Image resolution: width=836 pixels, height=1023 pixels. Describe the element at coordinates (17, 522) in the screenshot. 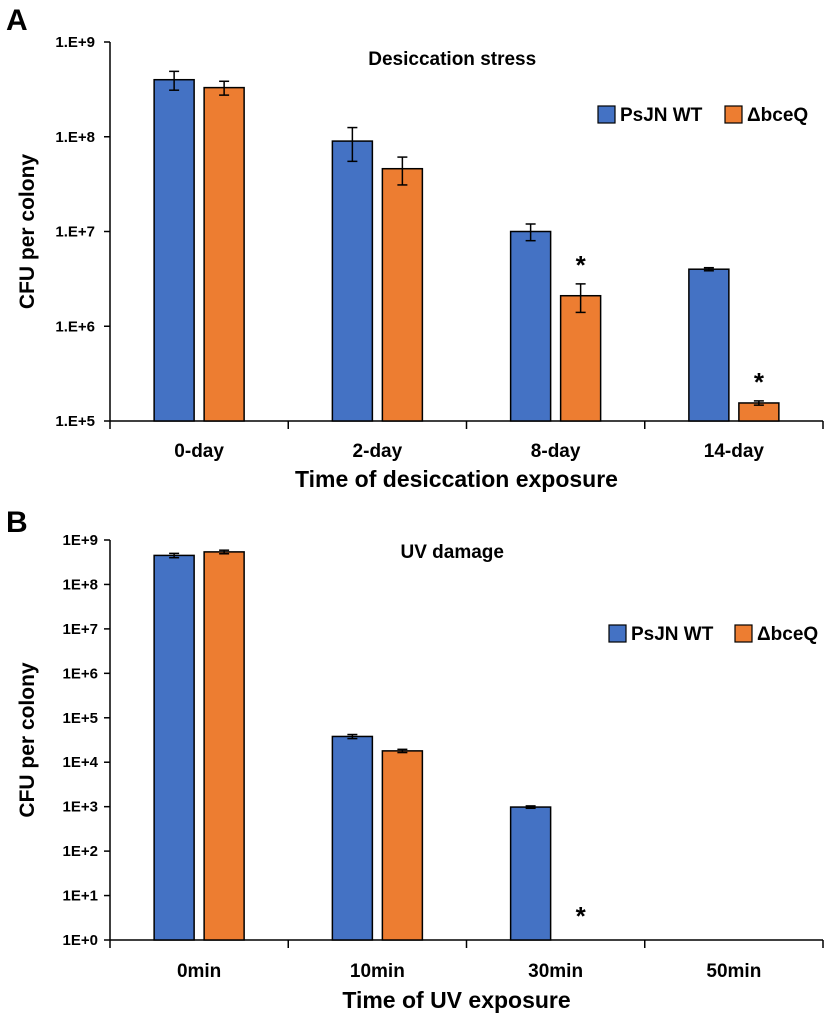

I see `panel-letter: B` at that location.